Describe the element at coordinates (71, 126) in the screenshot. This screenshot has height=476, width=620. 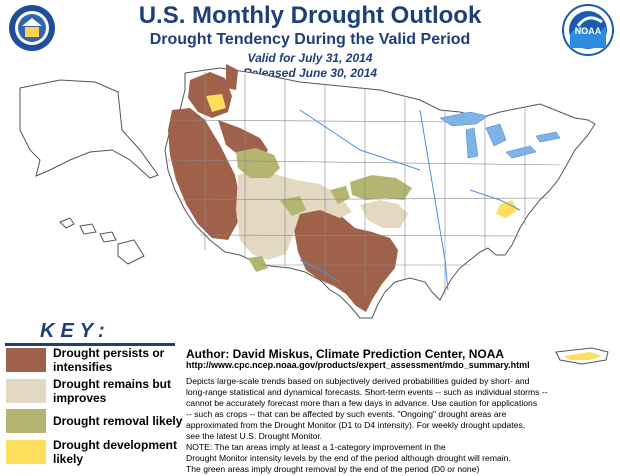
I see `alaska-drought-region` at that location.